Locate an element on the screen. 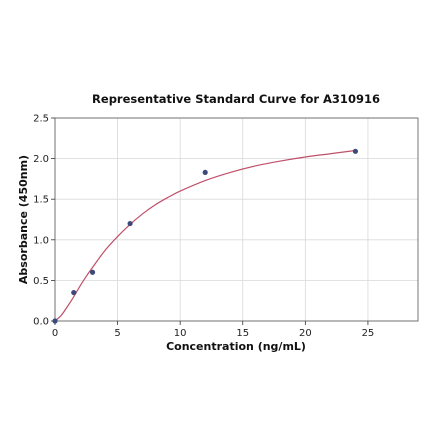 Image resolution: width=440 pixels, height=441 pixels. y-tick-label: 2.0 is located at coordinates (41, 159).